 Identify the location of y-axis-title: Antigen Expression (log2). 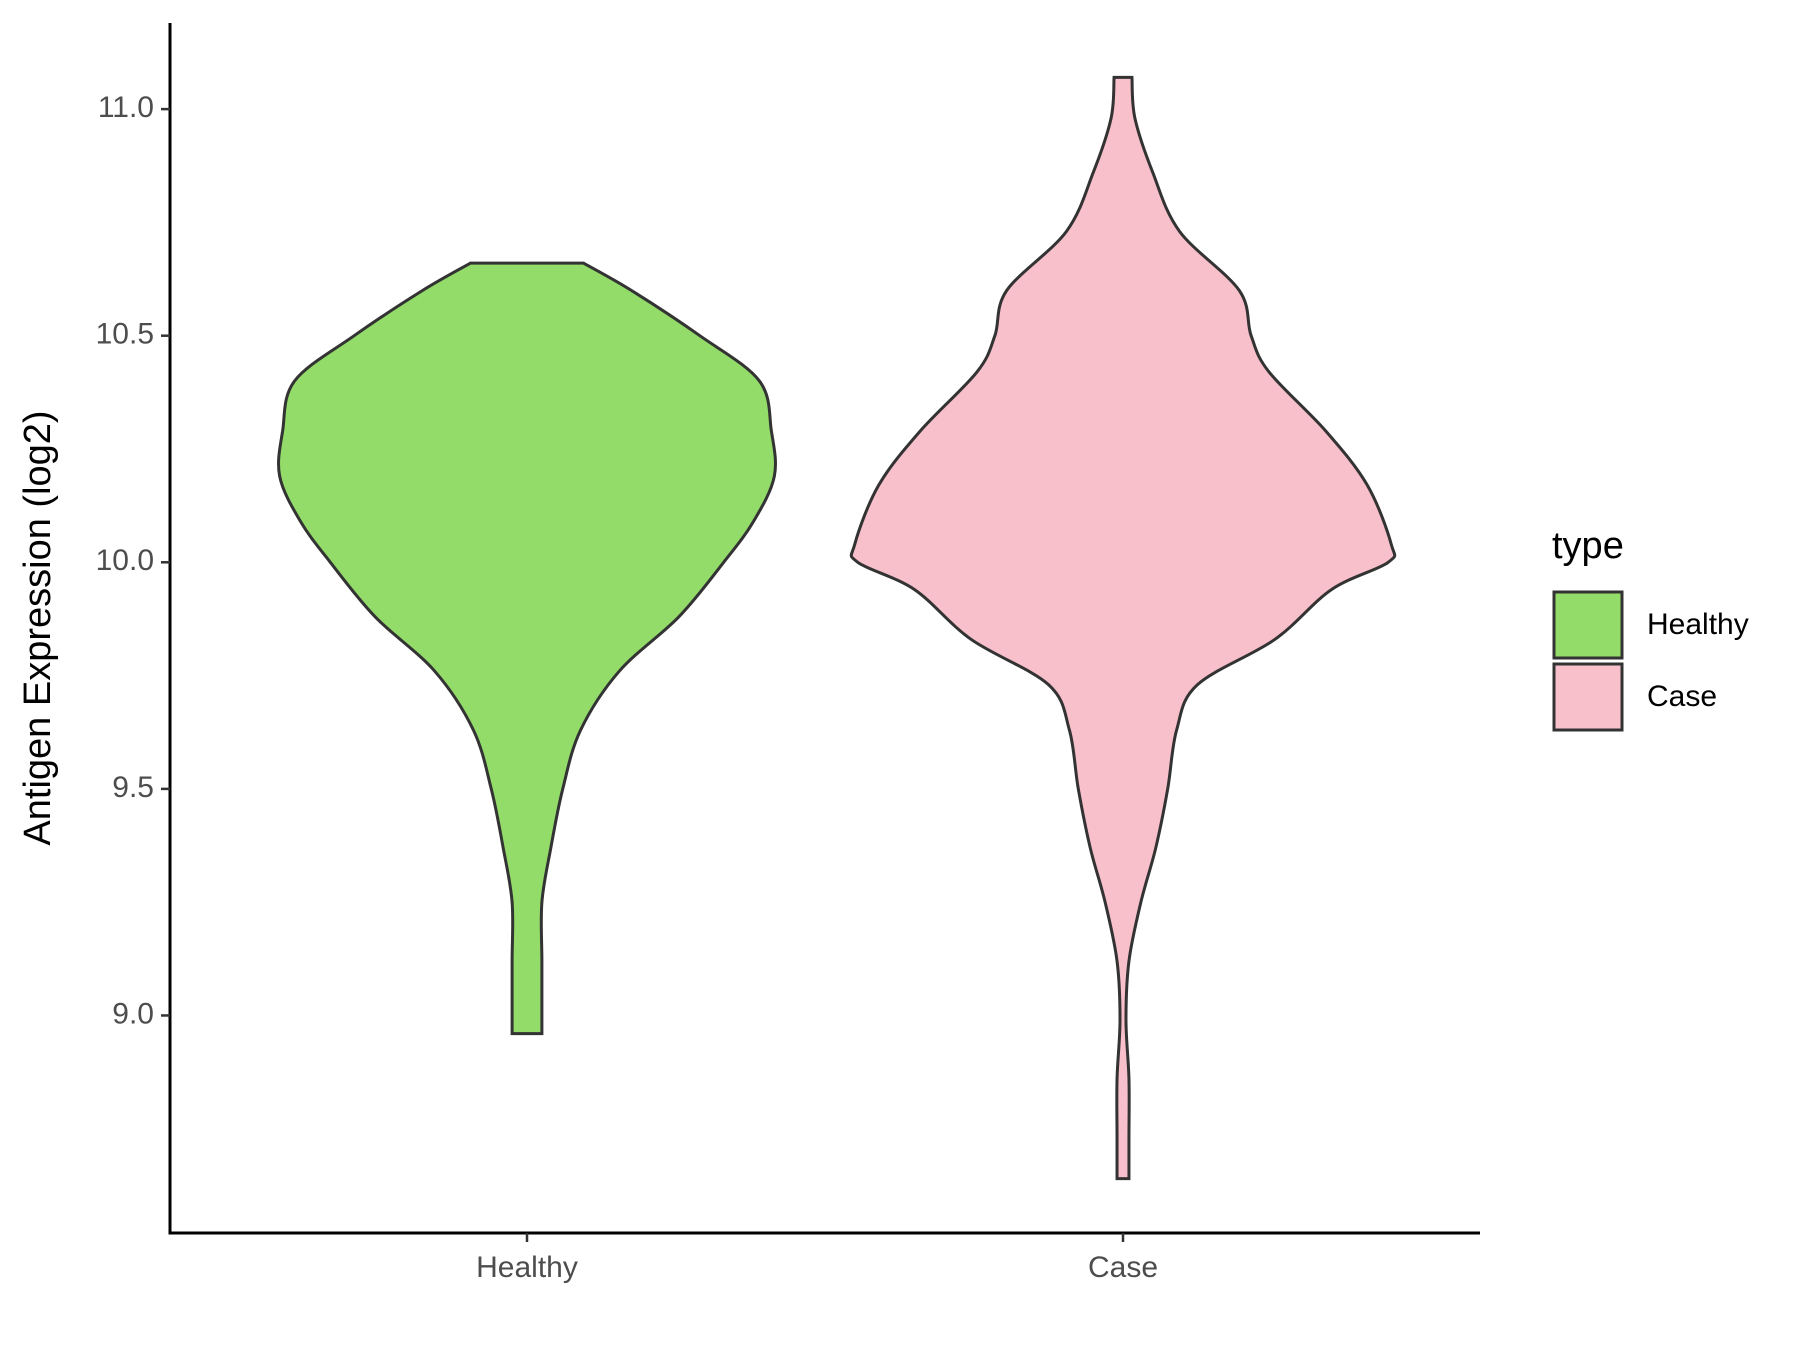
(38, 627).